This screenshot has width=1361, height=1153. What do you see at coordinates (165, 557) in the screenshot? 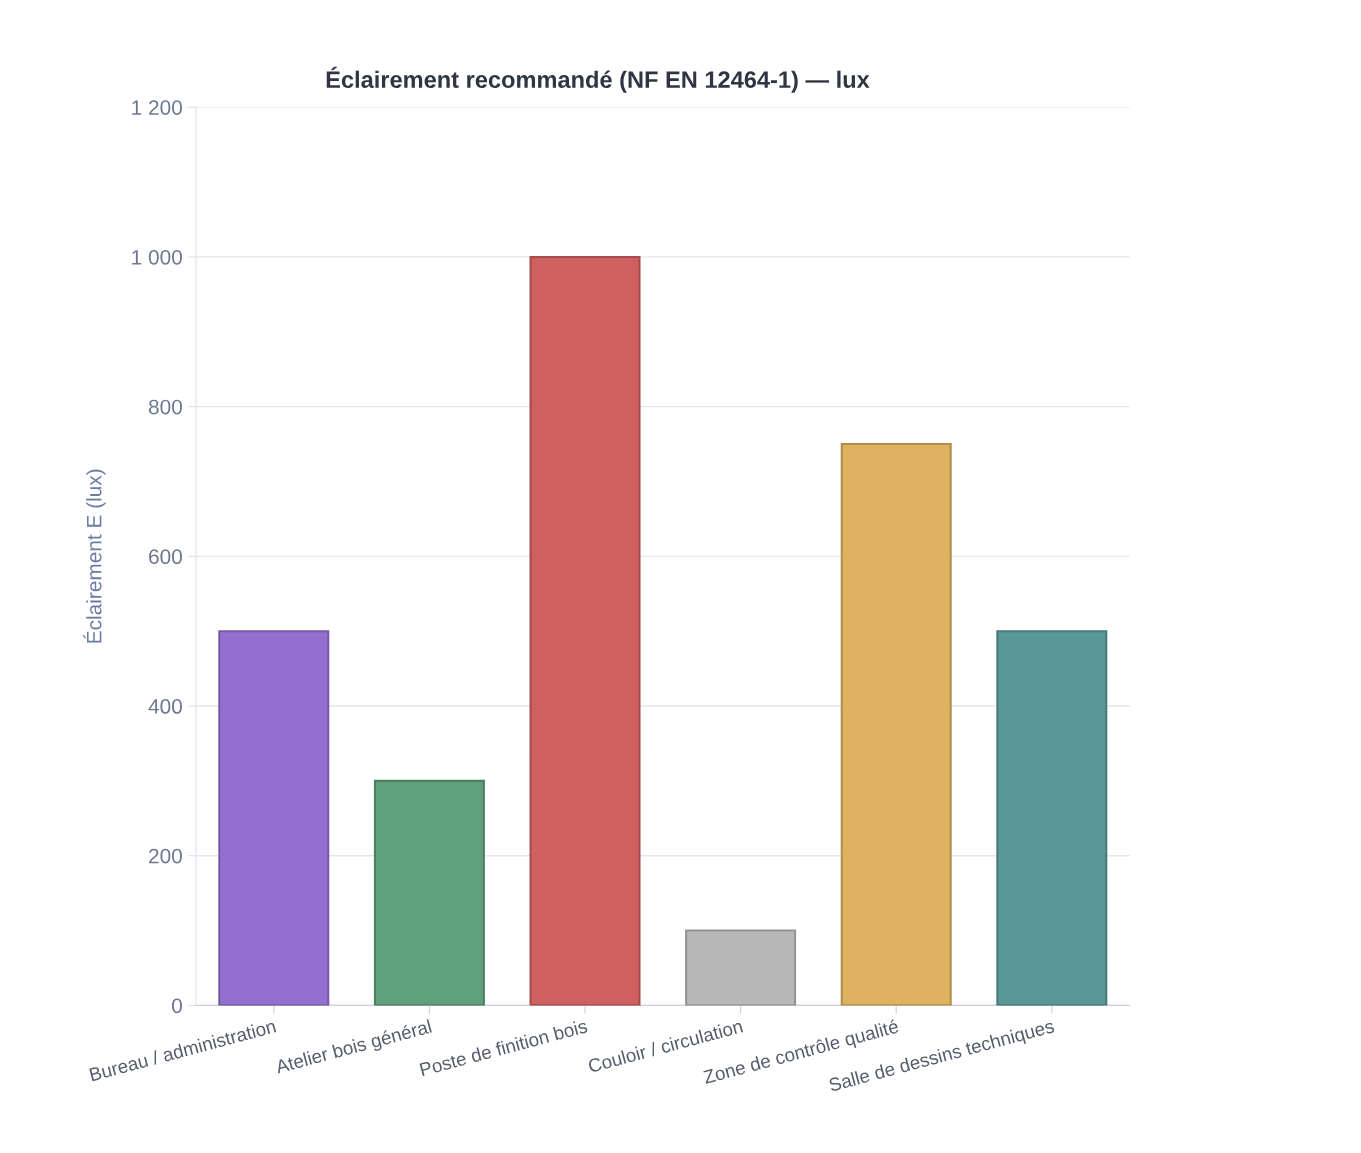
I see `y-tick-label: 600` at bounding box center [165, 557].